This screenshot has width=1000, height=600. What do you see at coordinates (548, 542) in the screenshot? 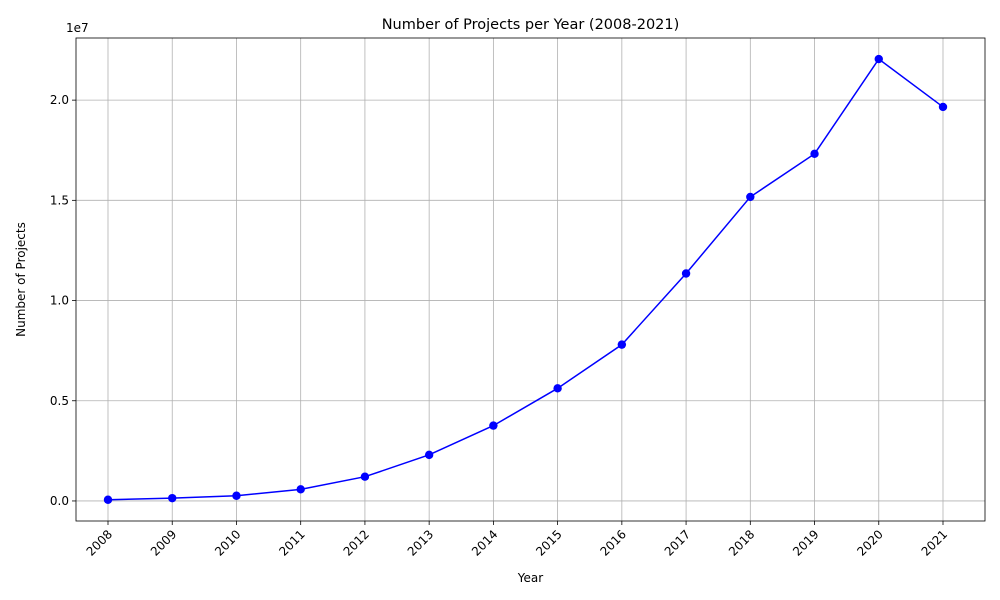
I see `x-tick-label: 2015` at bounding box center [548, 542].